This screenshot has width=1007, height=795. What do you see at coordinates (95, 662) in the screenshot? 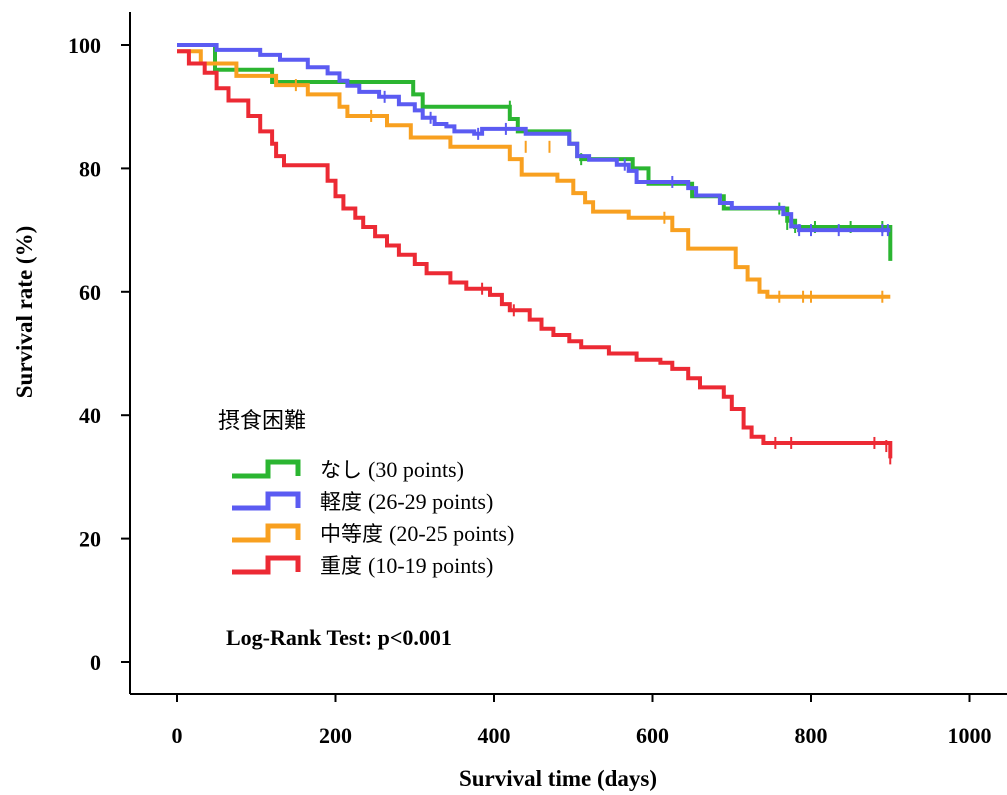
I see `y-tick-label: 0` at bounding box center [95, 662].